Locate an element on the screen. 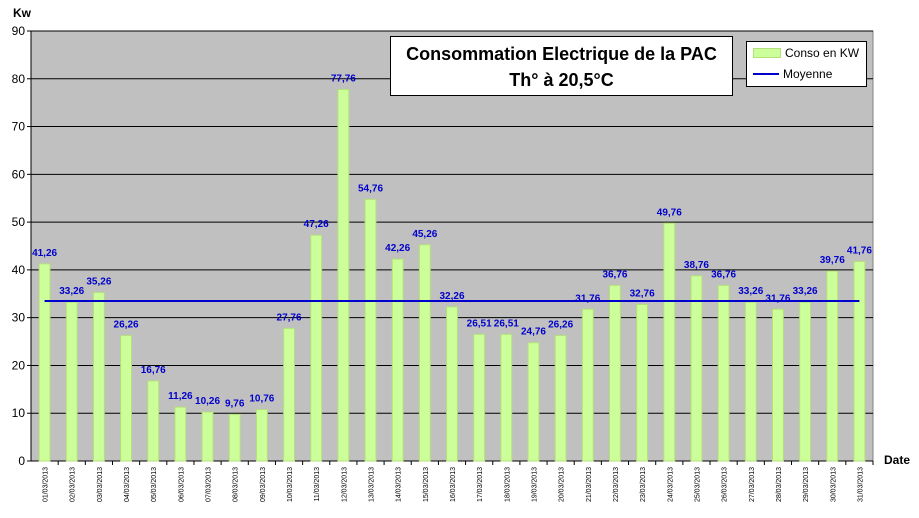 This screenshot has height=518, width=919. x-tick-label: 03/03/2013 is located at coordinates (100, 484).